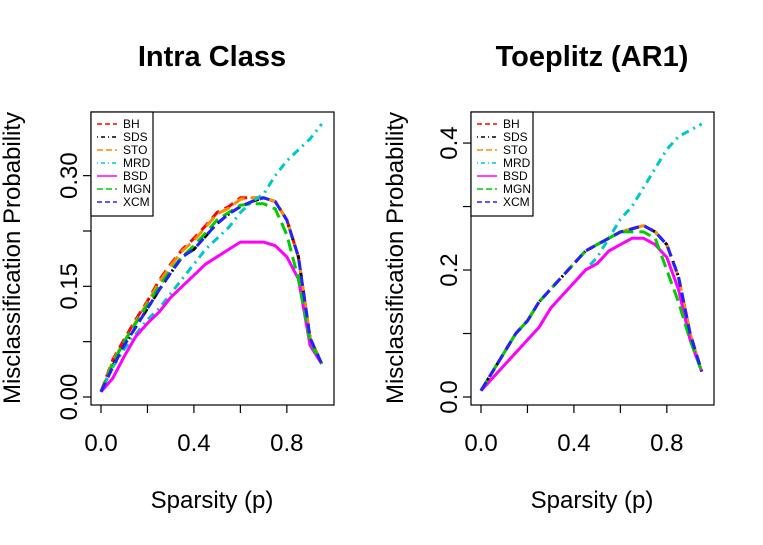 The height and width of the screenshot is (545, 763). Describe the element at coordinates (69, 286) in the screenshot. I see `y-tick-label: 0.15` at that location.